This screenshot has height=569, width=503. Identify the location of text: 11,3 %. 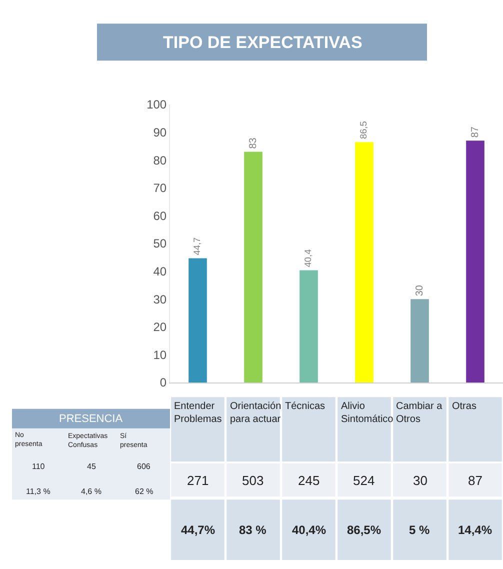
(38, 491).